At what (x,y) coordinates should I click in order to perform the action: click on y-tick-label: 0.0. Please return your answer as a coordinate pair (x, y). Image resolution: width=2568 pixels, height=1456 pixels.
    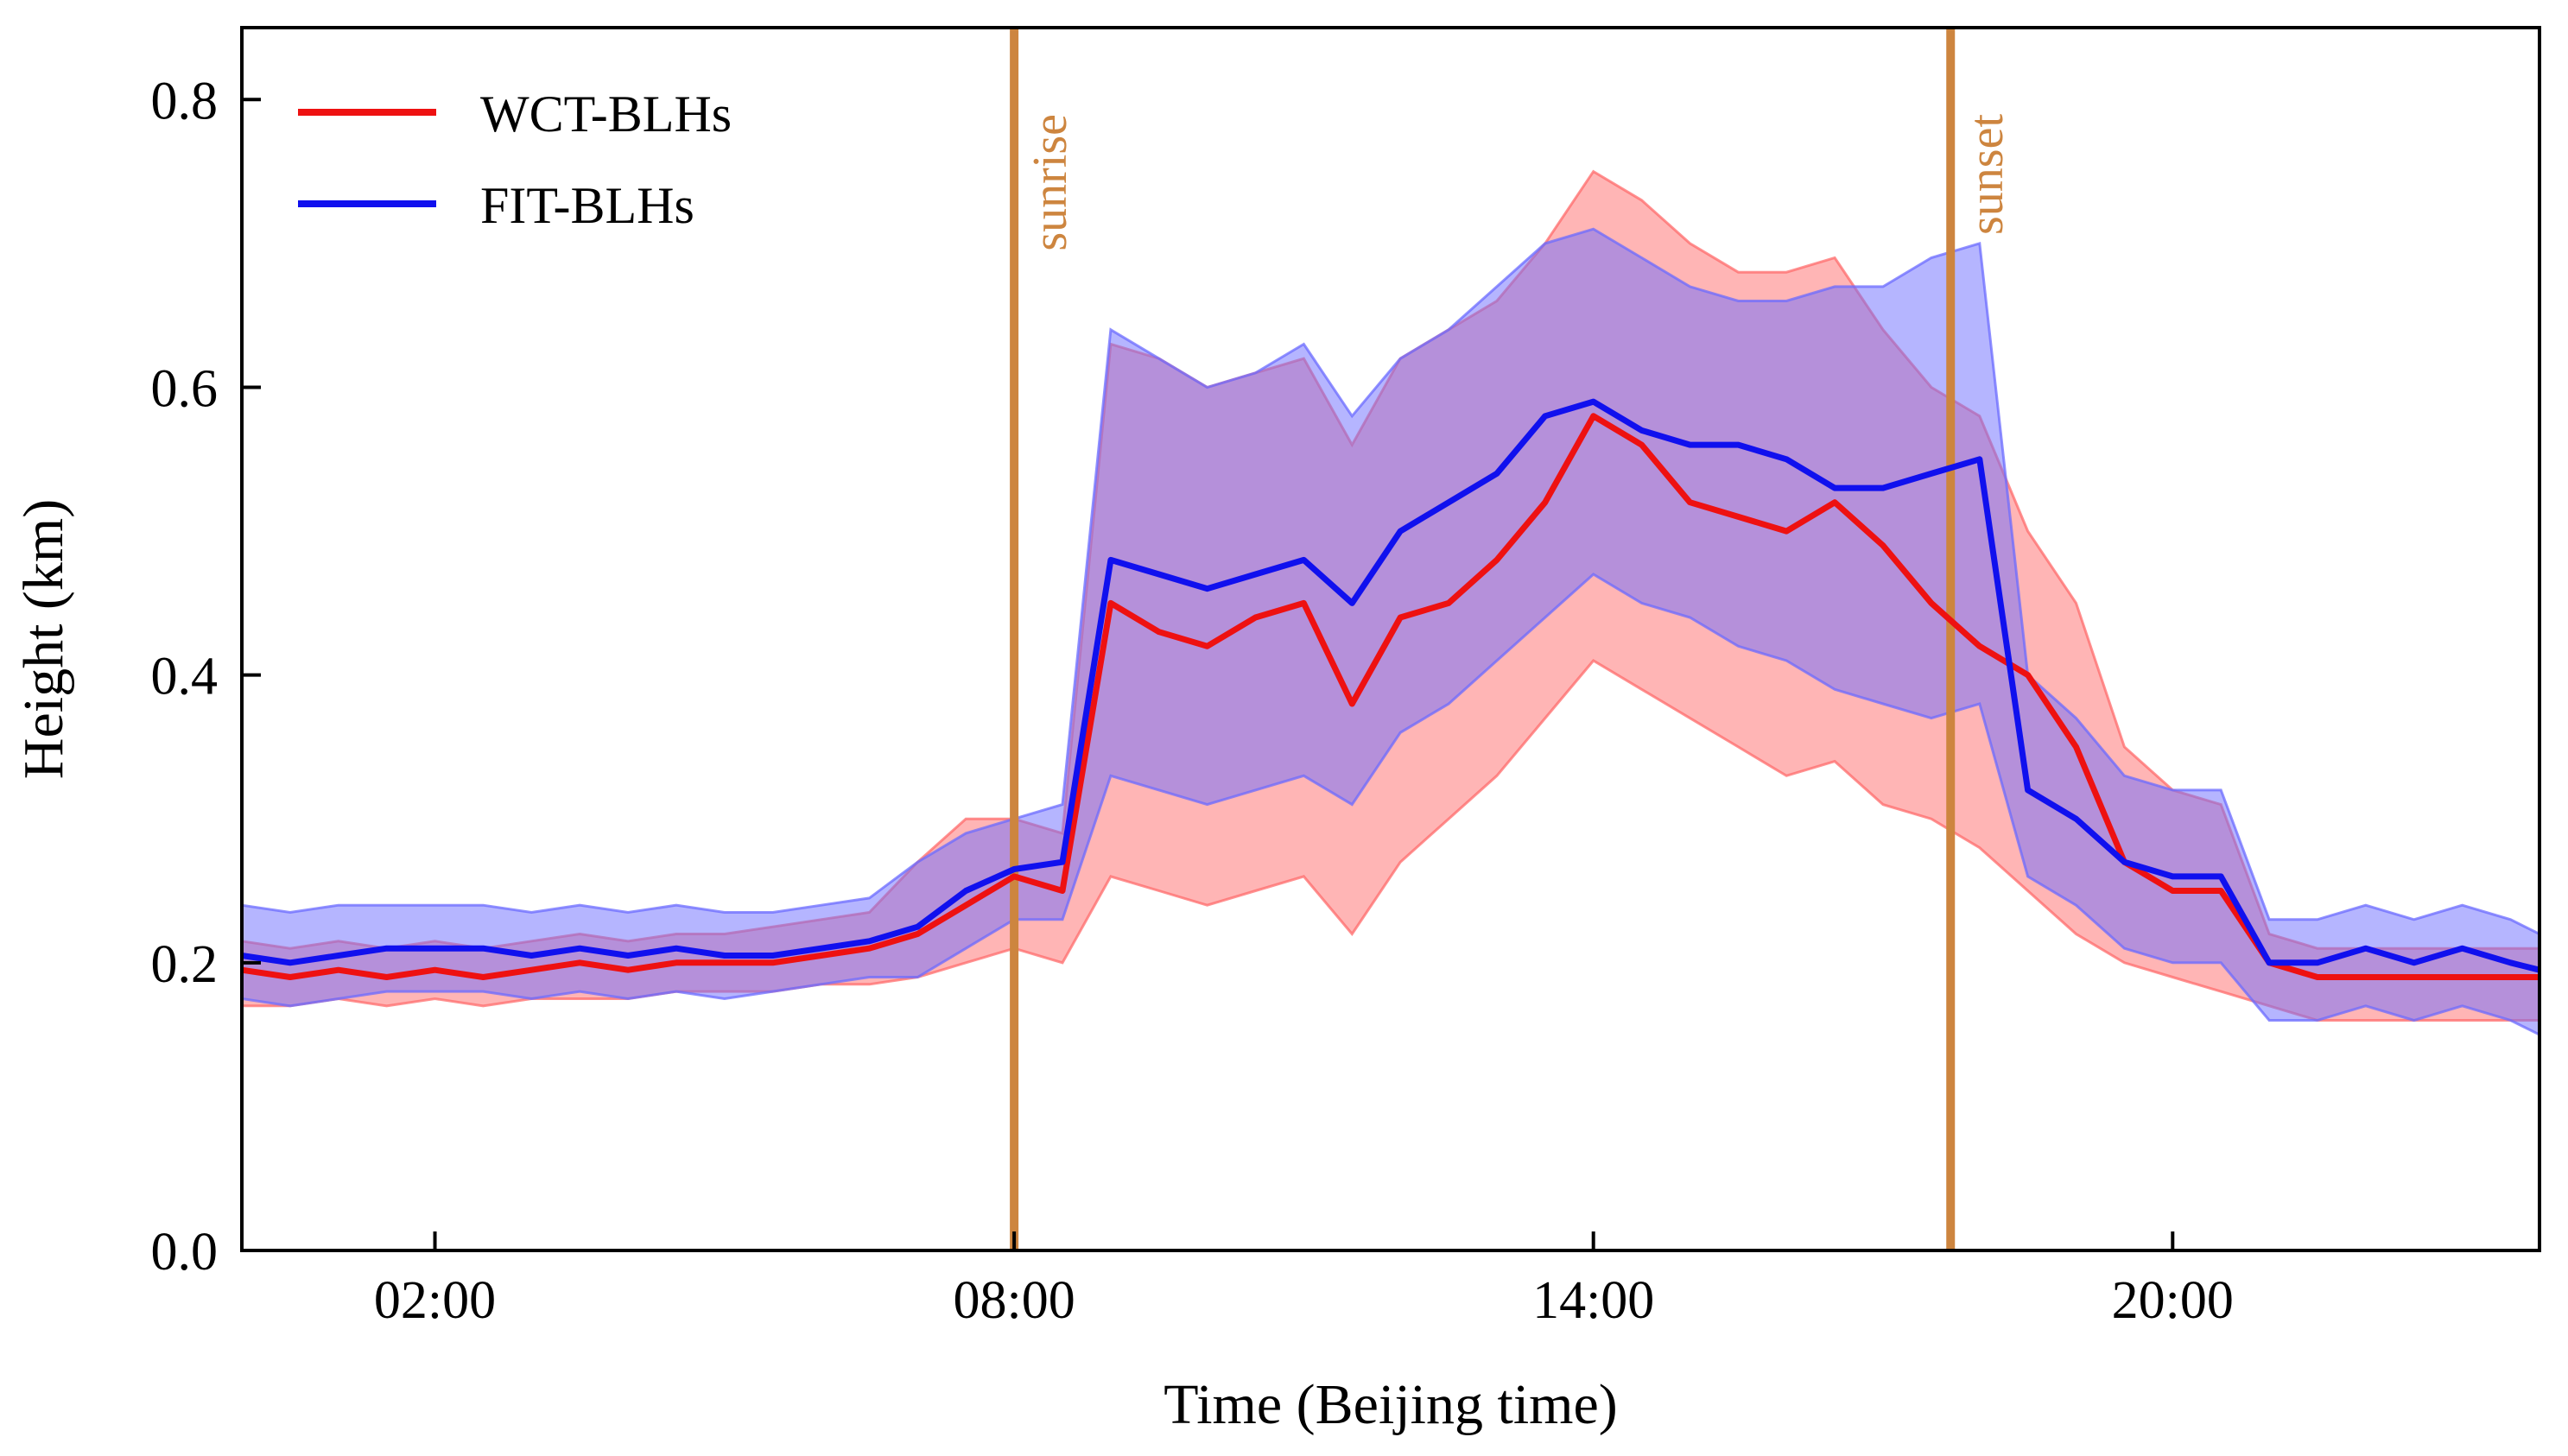
    Looking at the image, I should click on (185, 1252).